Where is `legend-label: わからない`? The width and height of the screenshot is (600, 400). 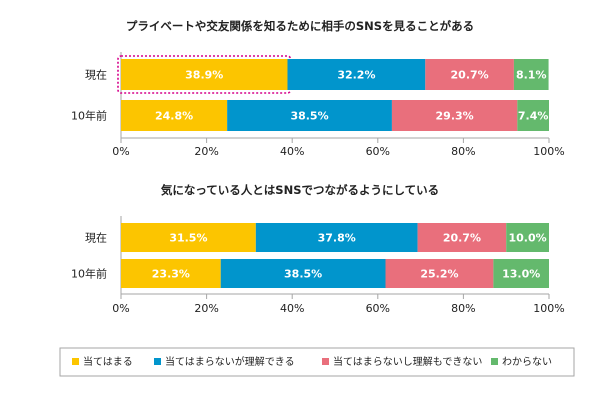 legend-label: わからない is located at coordinates (527, 362).